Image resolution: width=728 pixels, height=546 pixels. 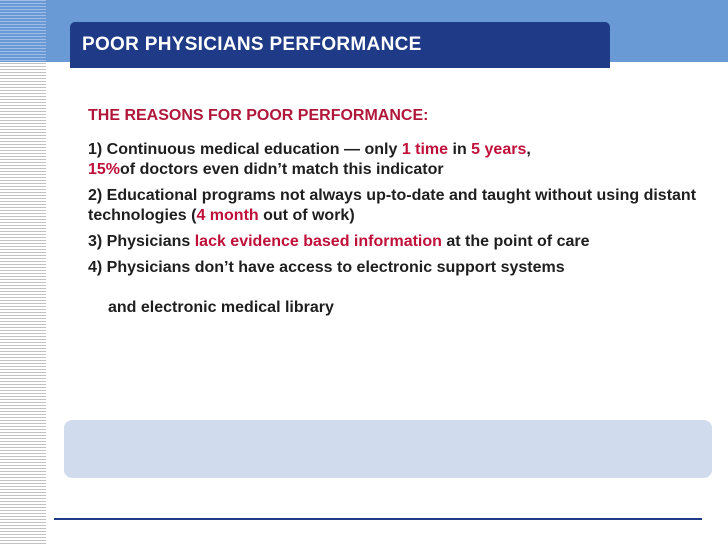 What do you see at coordinates (378, 519) in the screenshot?
I see `footer-rule` at bounding box center [378, 519].